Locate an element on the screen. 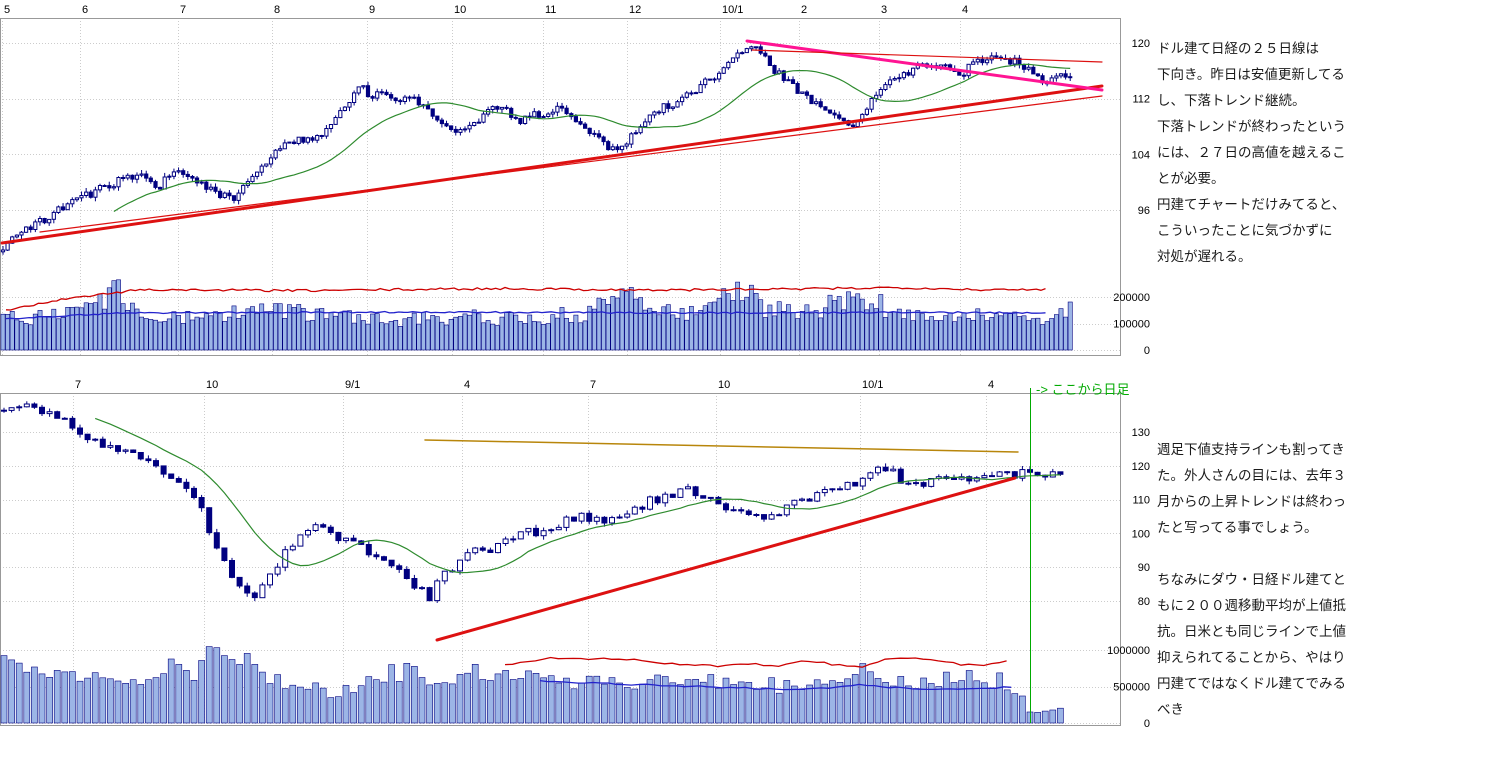 Image resolution: width=1494 pixels, height=768 pixels. svg-text: 130 is located at coordinates (1141, 433).